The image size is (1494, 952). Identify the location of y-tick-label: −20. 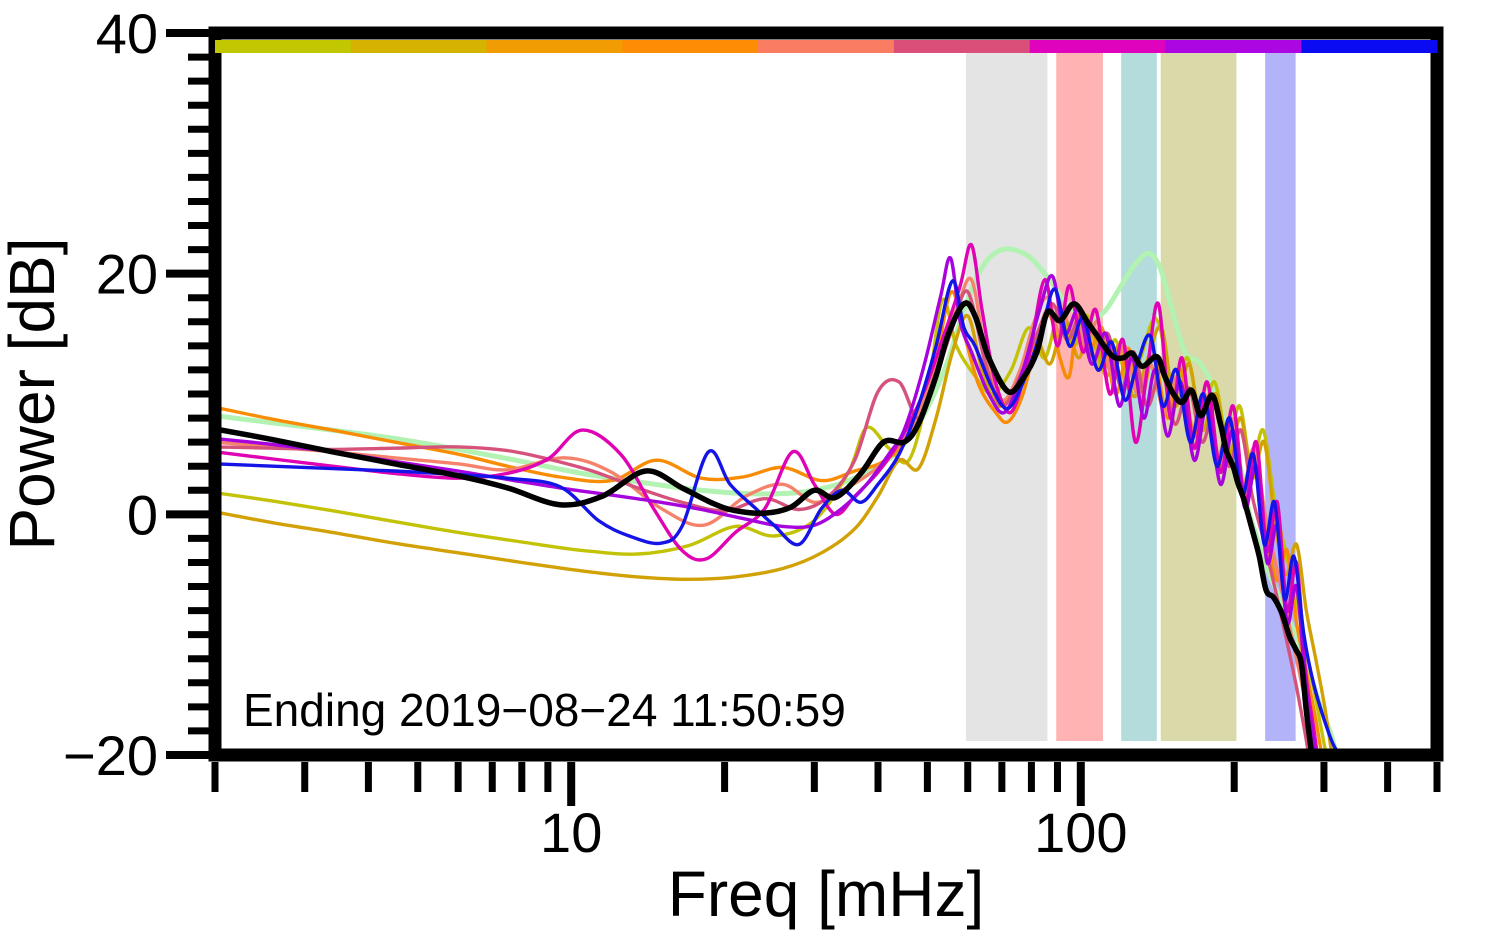
(110, 755).